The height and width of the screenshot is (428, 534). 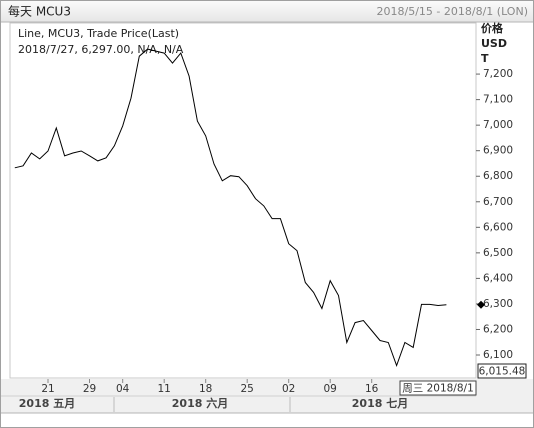 I want to click on x-tick-label: 16, so click(x=372, y=389).